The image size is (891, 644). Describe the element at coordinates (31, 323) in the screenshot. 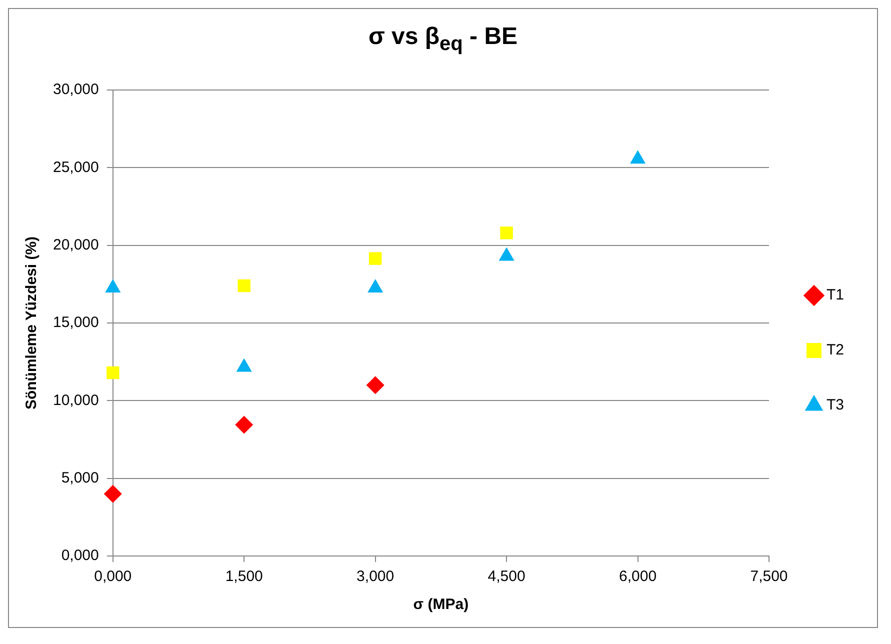

I see `y-axis-title: Sönümleme Yüzdesi (%)` at that location.